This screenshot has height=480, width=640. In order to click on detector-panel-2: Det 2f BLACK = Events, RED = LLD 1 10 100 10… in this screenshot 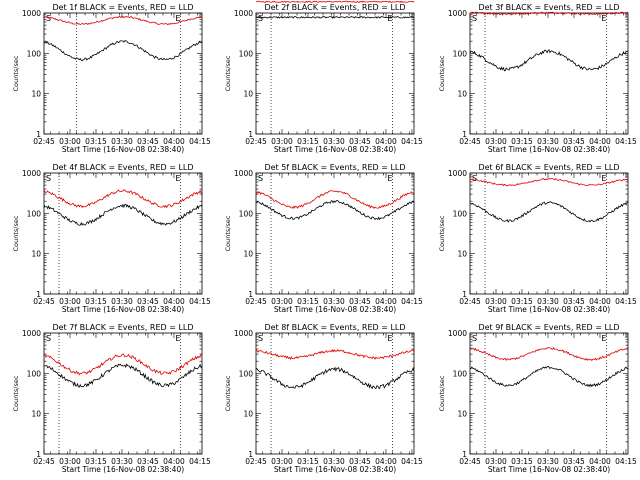, I will do `click(323, 77)`.